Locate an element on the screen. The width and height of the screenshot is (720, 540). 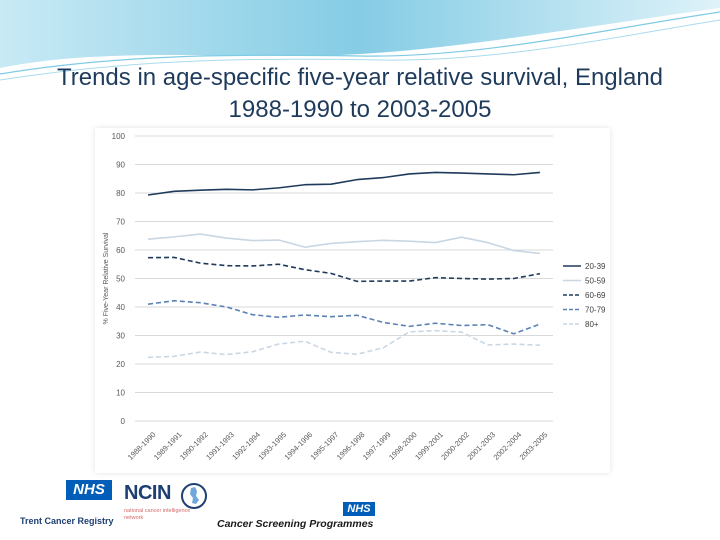
y-tick-label: 20 is located at coordinates (120, 364).